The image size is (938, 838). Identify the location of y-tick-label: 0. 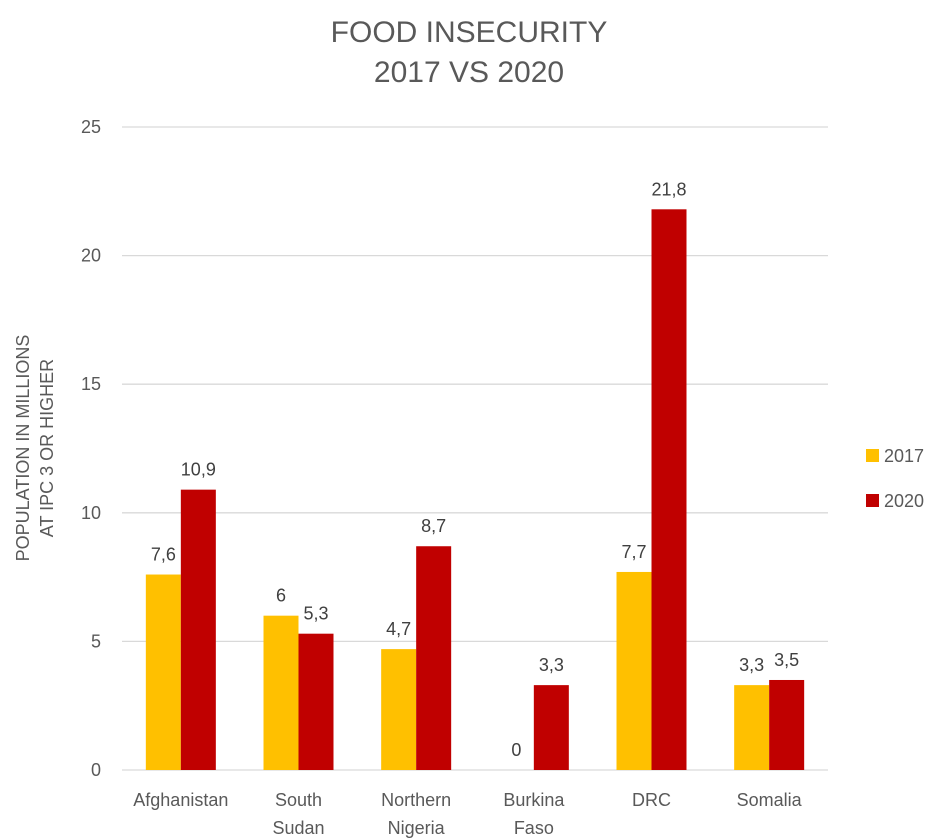
(96, 770).